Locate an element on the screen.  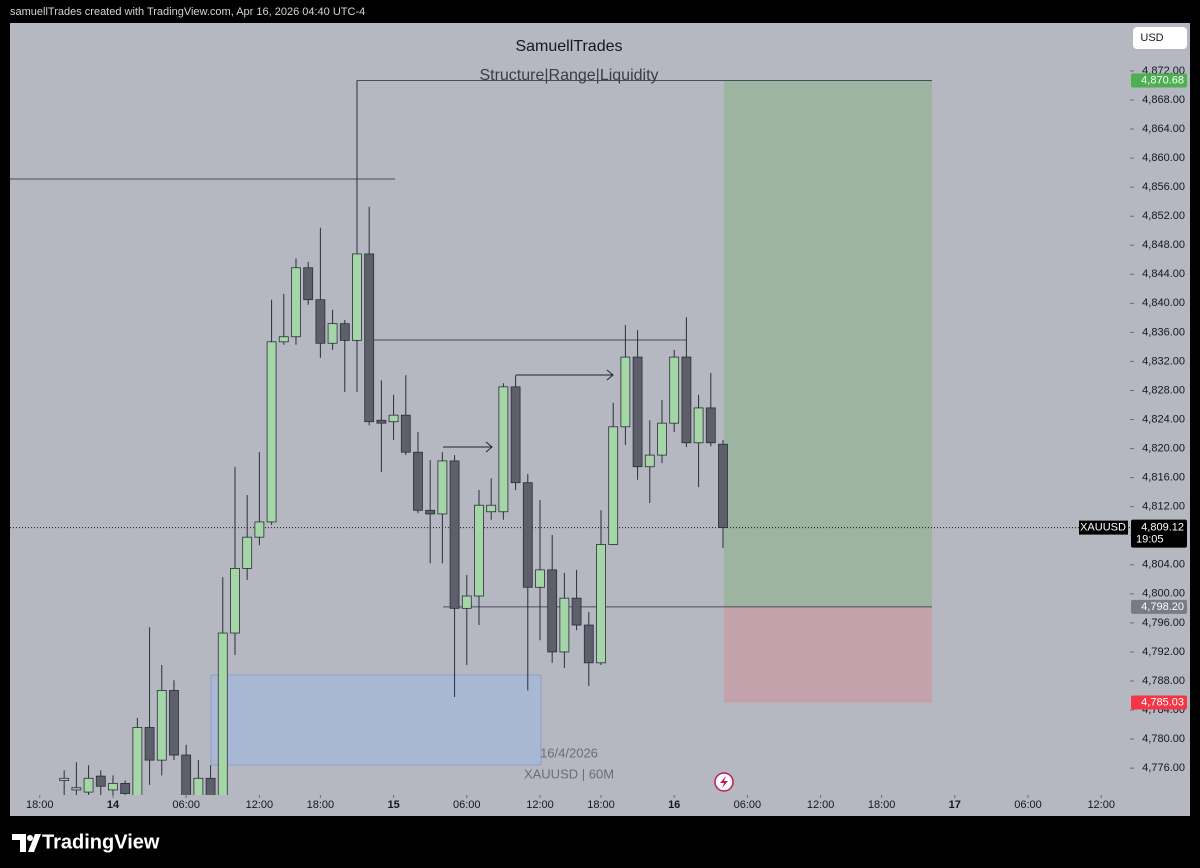
last-price-label: 4,809.12 is located at coordinates (1162, 528).